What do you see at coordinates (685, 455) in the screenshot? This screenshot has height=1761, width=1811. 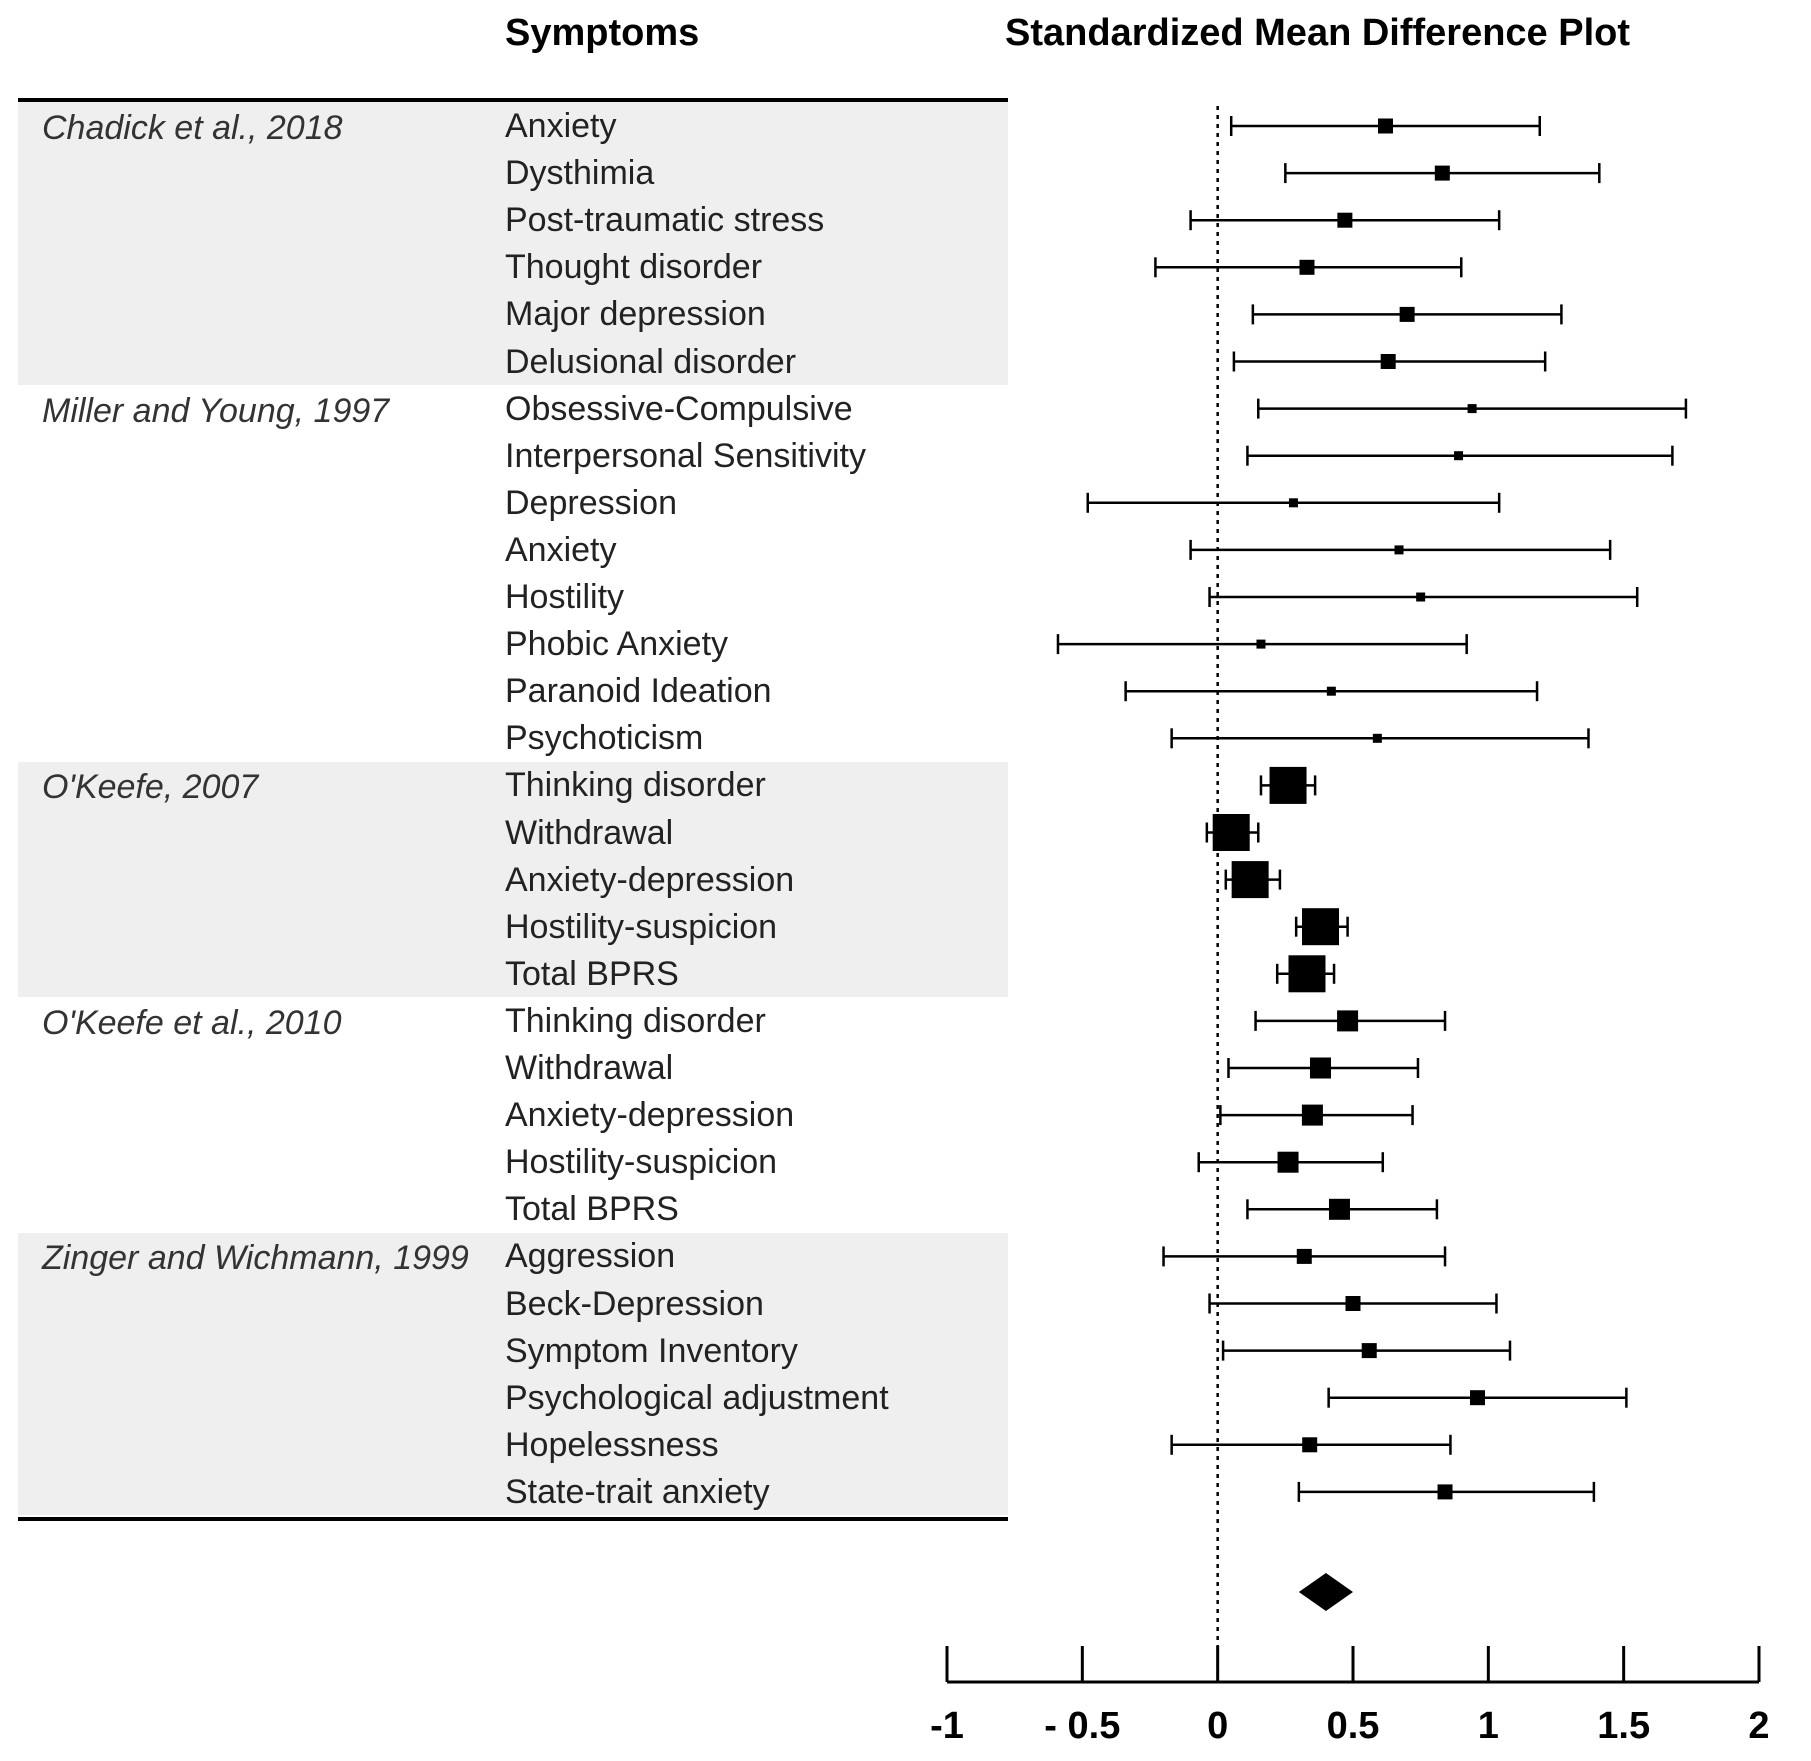 I see `symptom-label: Interpersonal Sensitivity` at bounding box center [685, 455].